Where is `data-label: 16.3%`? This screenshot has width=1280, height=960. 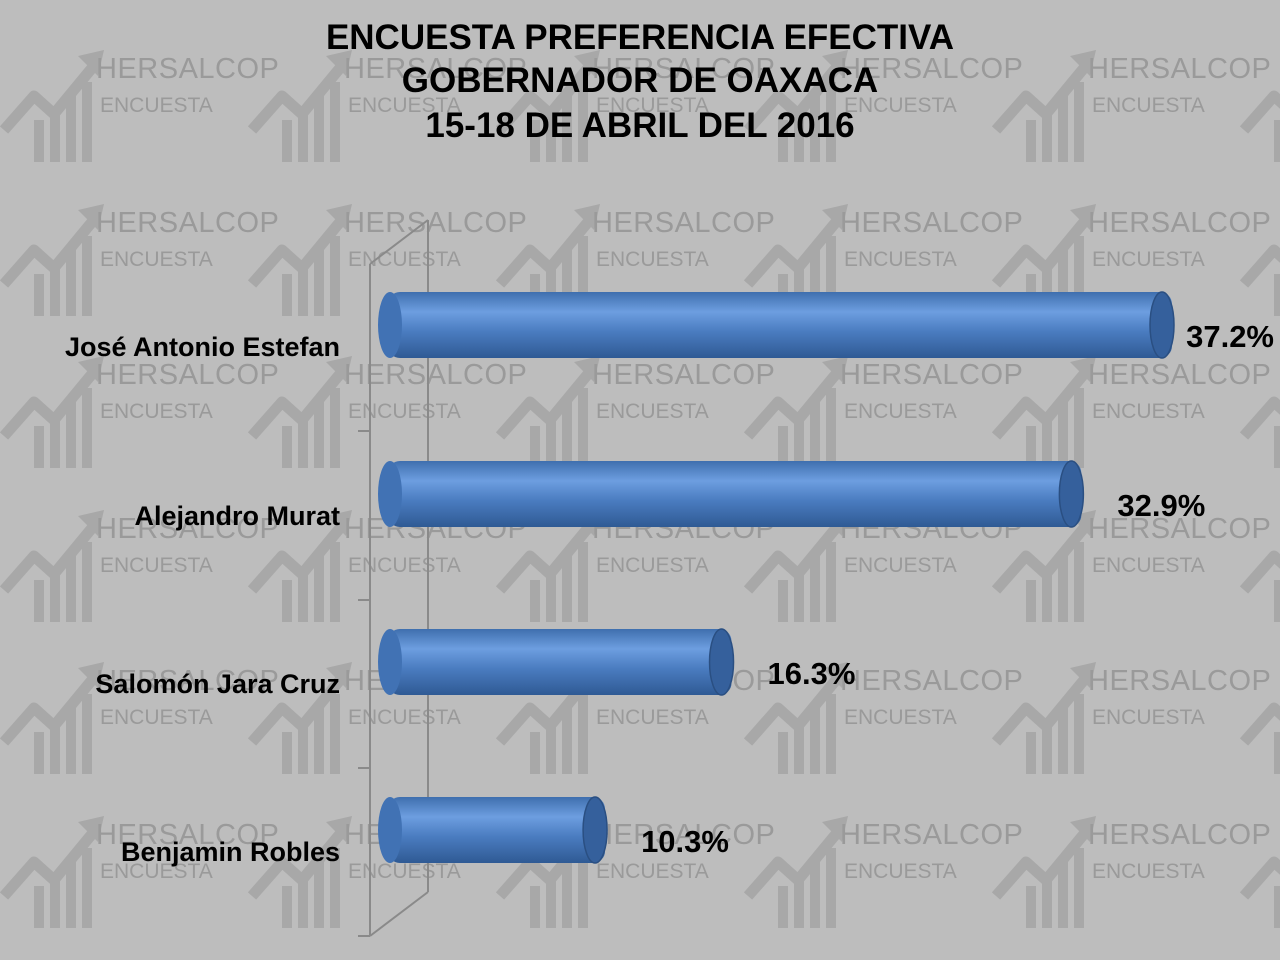
data-label: 16.3% is located at coordinates (812, 673).